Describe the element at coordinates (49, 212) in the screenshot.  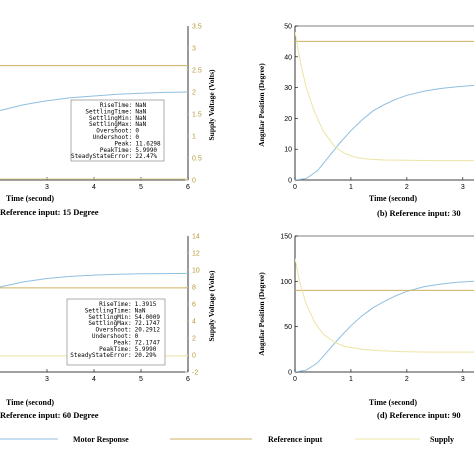
I see `caption-a: Reference input: 15 Degree` at that location.